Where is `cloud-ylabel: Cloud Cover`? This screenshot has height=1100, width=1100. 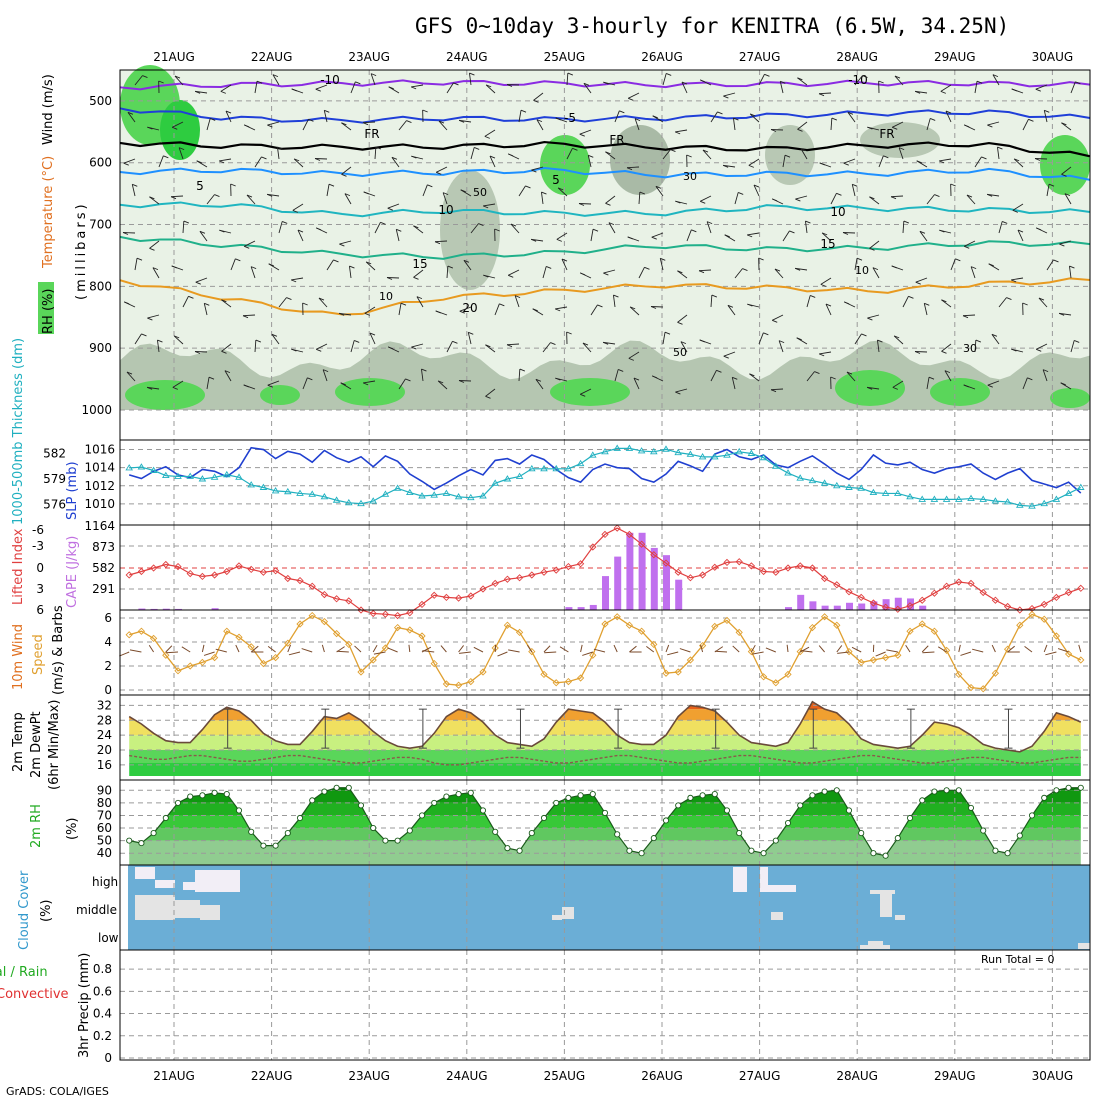
cloud-ylabel: Cloud Cover is located at coordinates (24, 910).